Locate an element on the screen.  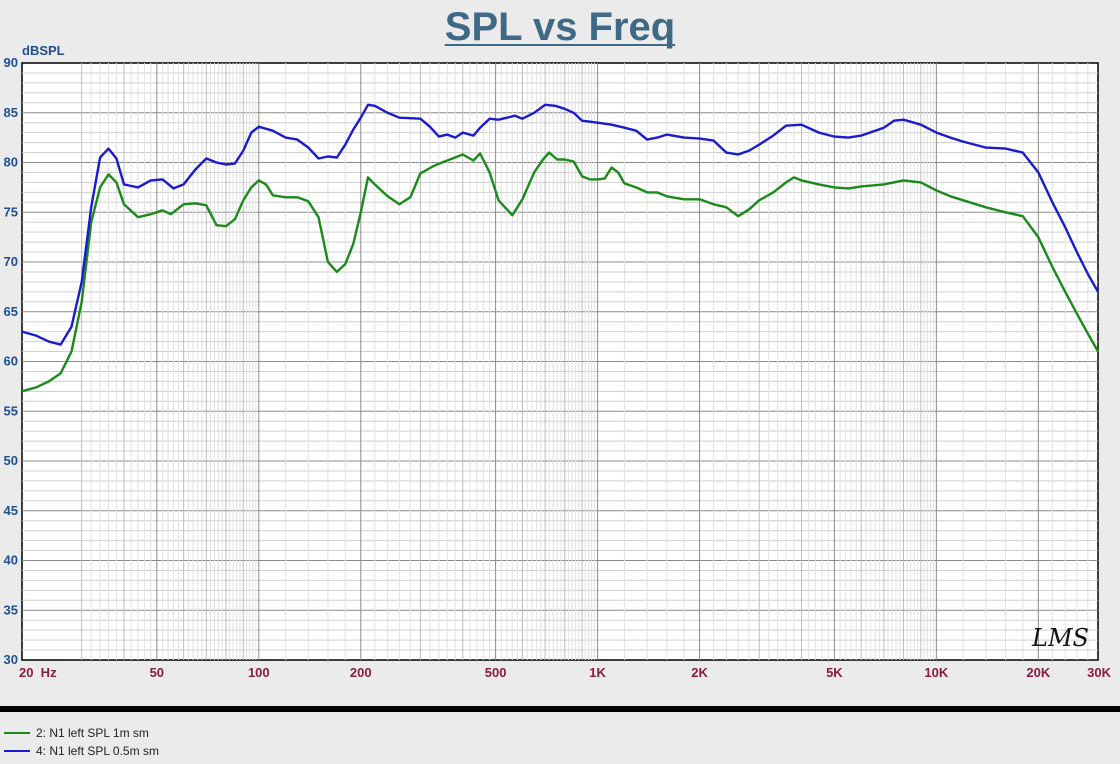
y-tick-label: 60 is located at coordinates (11, 361).